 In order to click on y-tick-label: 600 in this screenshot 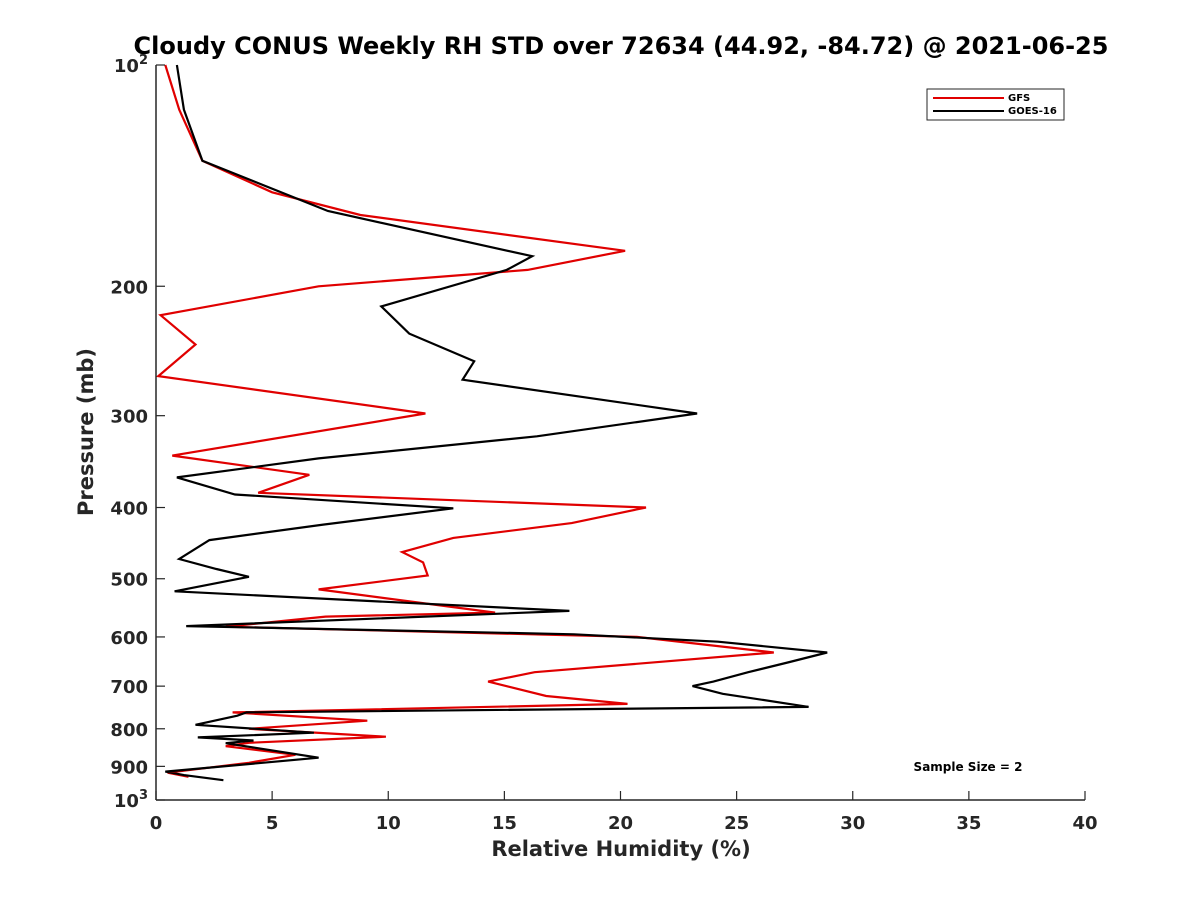, I will do `click(129, 638)`.